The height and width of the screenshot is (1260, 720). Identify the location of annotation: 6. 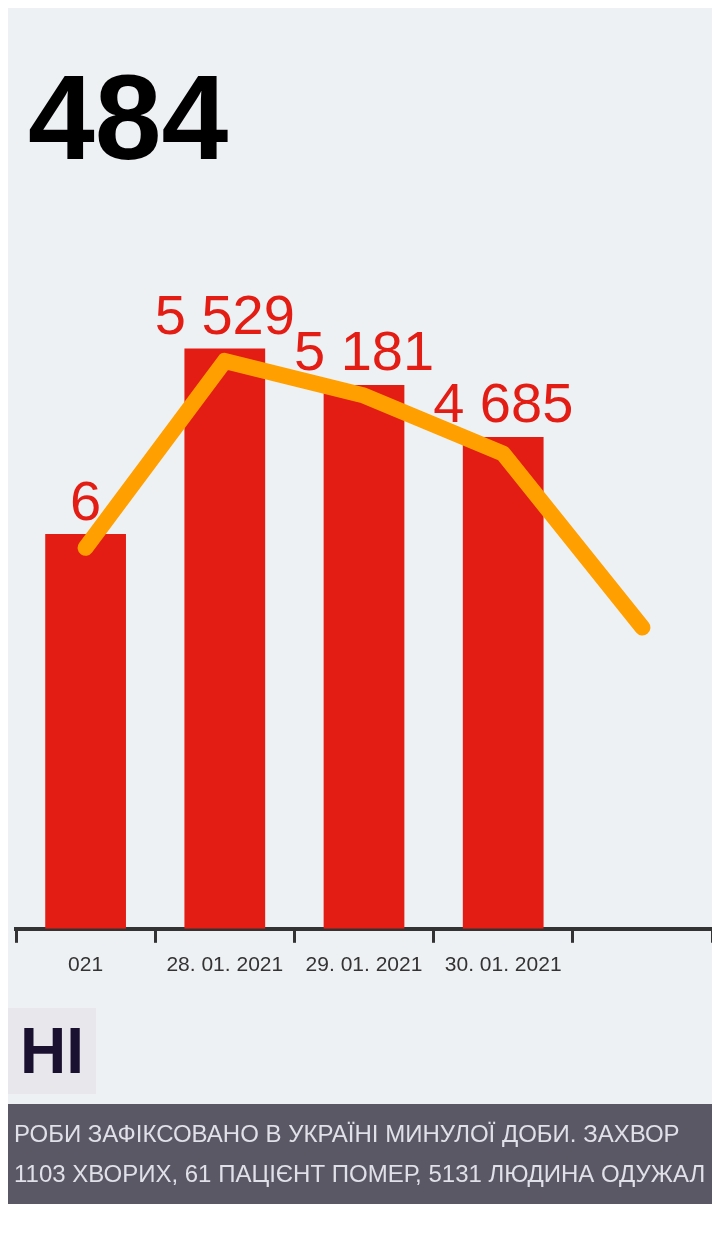
(86, 500).